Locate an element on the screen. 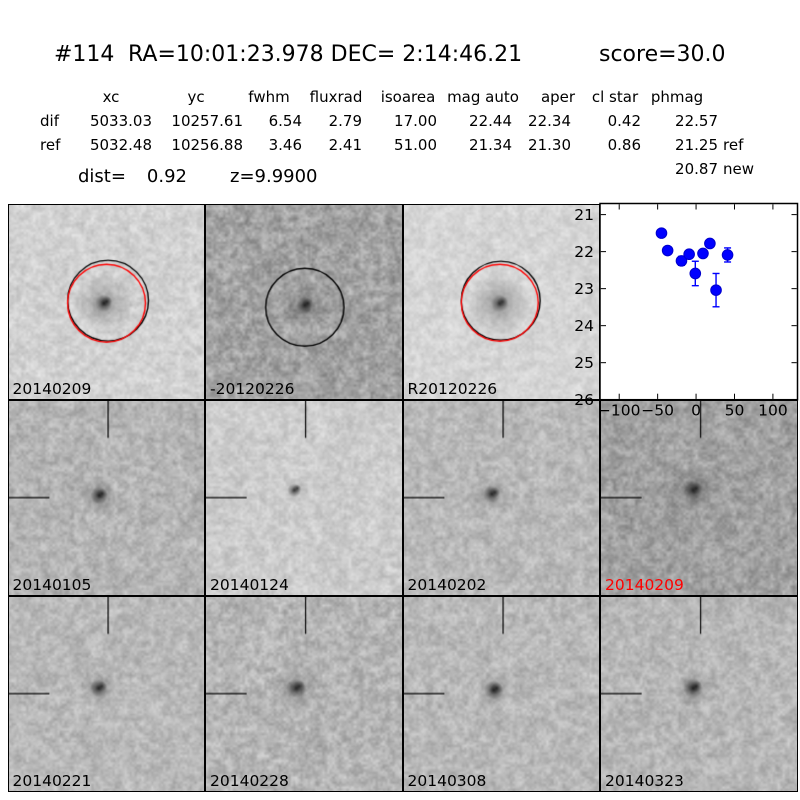 The height and width of the screenshot is (800, 800). cutout-label: 20140308 is located at coordinates (447, 781).